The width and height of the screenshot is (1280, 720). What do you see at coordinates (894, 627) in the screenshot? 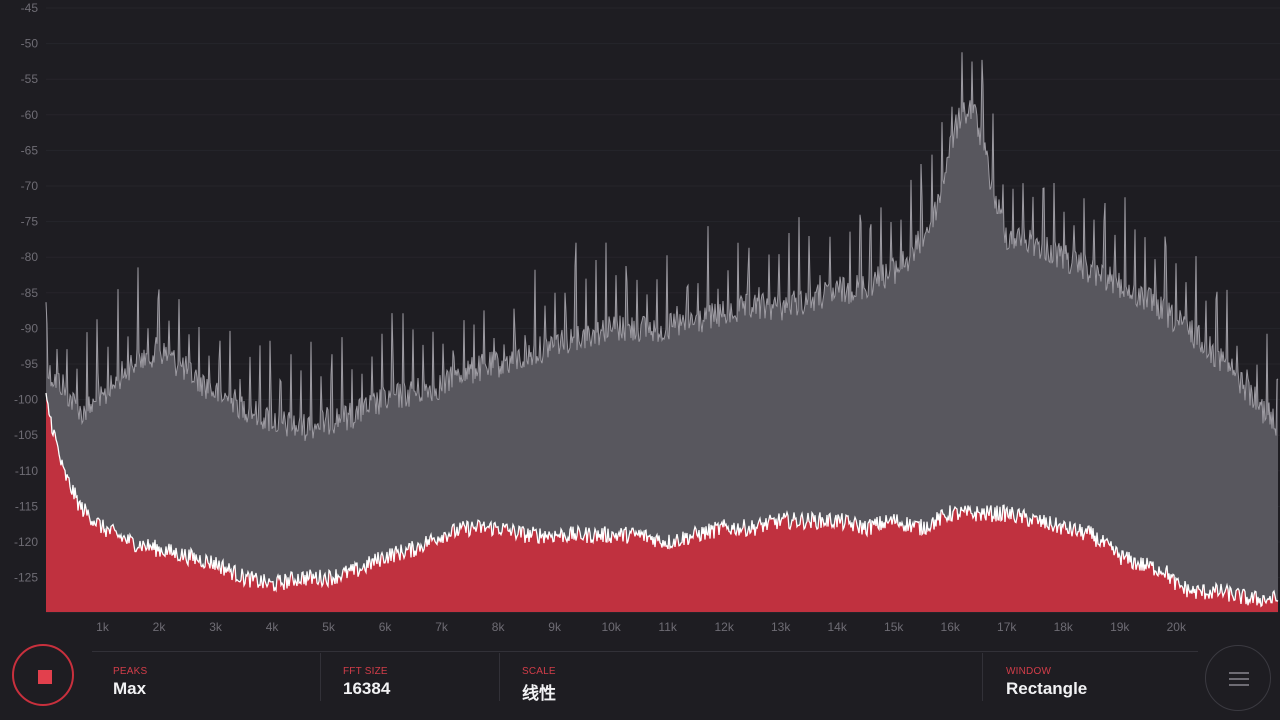
I see `x-tick-label: 15k` at bounding box center [894, 627].